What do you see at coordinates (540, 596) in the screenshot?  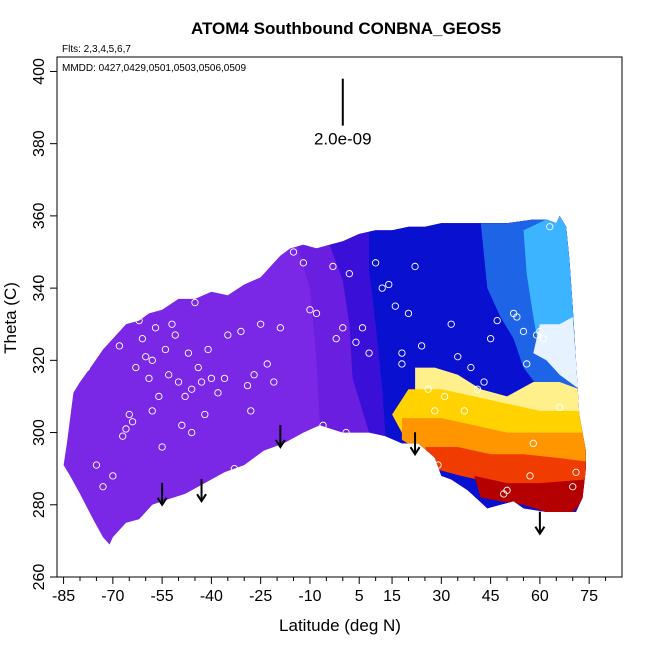 I see `x-tick-label: 60` at bounding box center [540, 596].